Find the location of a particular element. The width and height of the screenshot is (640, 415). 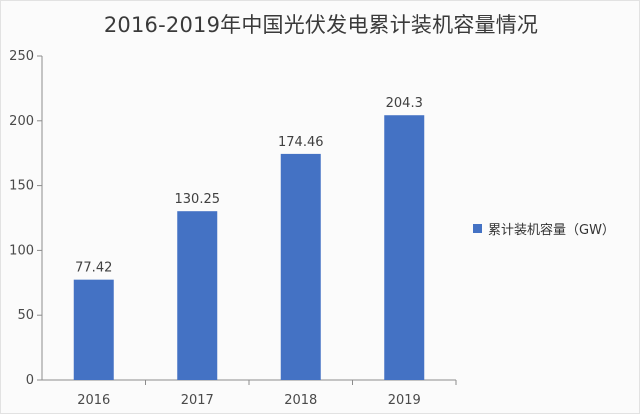

y-tick-label: 100 is located at coordinates (21, 250).